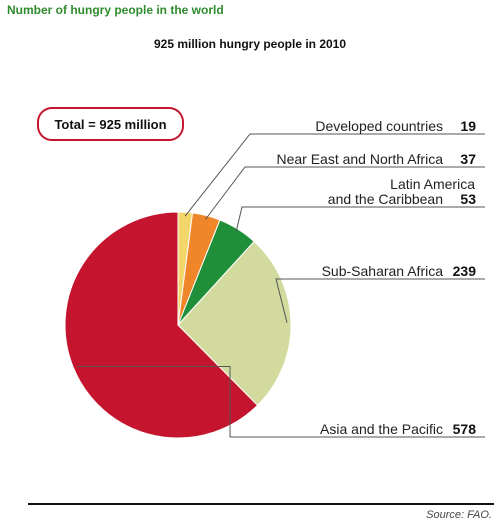  What do you see at coordinates (459, 515) in the screenshot?
I see `source-note: Source: FAO.` at bounding box center [459, 515].